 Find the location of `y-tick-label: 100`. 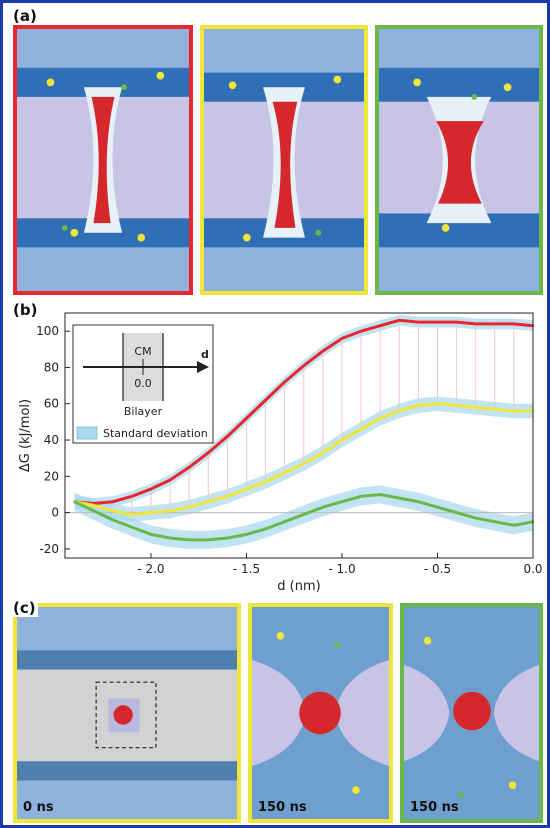

y-tick-label: 100 is located at coordinates (47, 331).